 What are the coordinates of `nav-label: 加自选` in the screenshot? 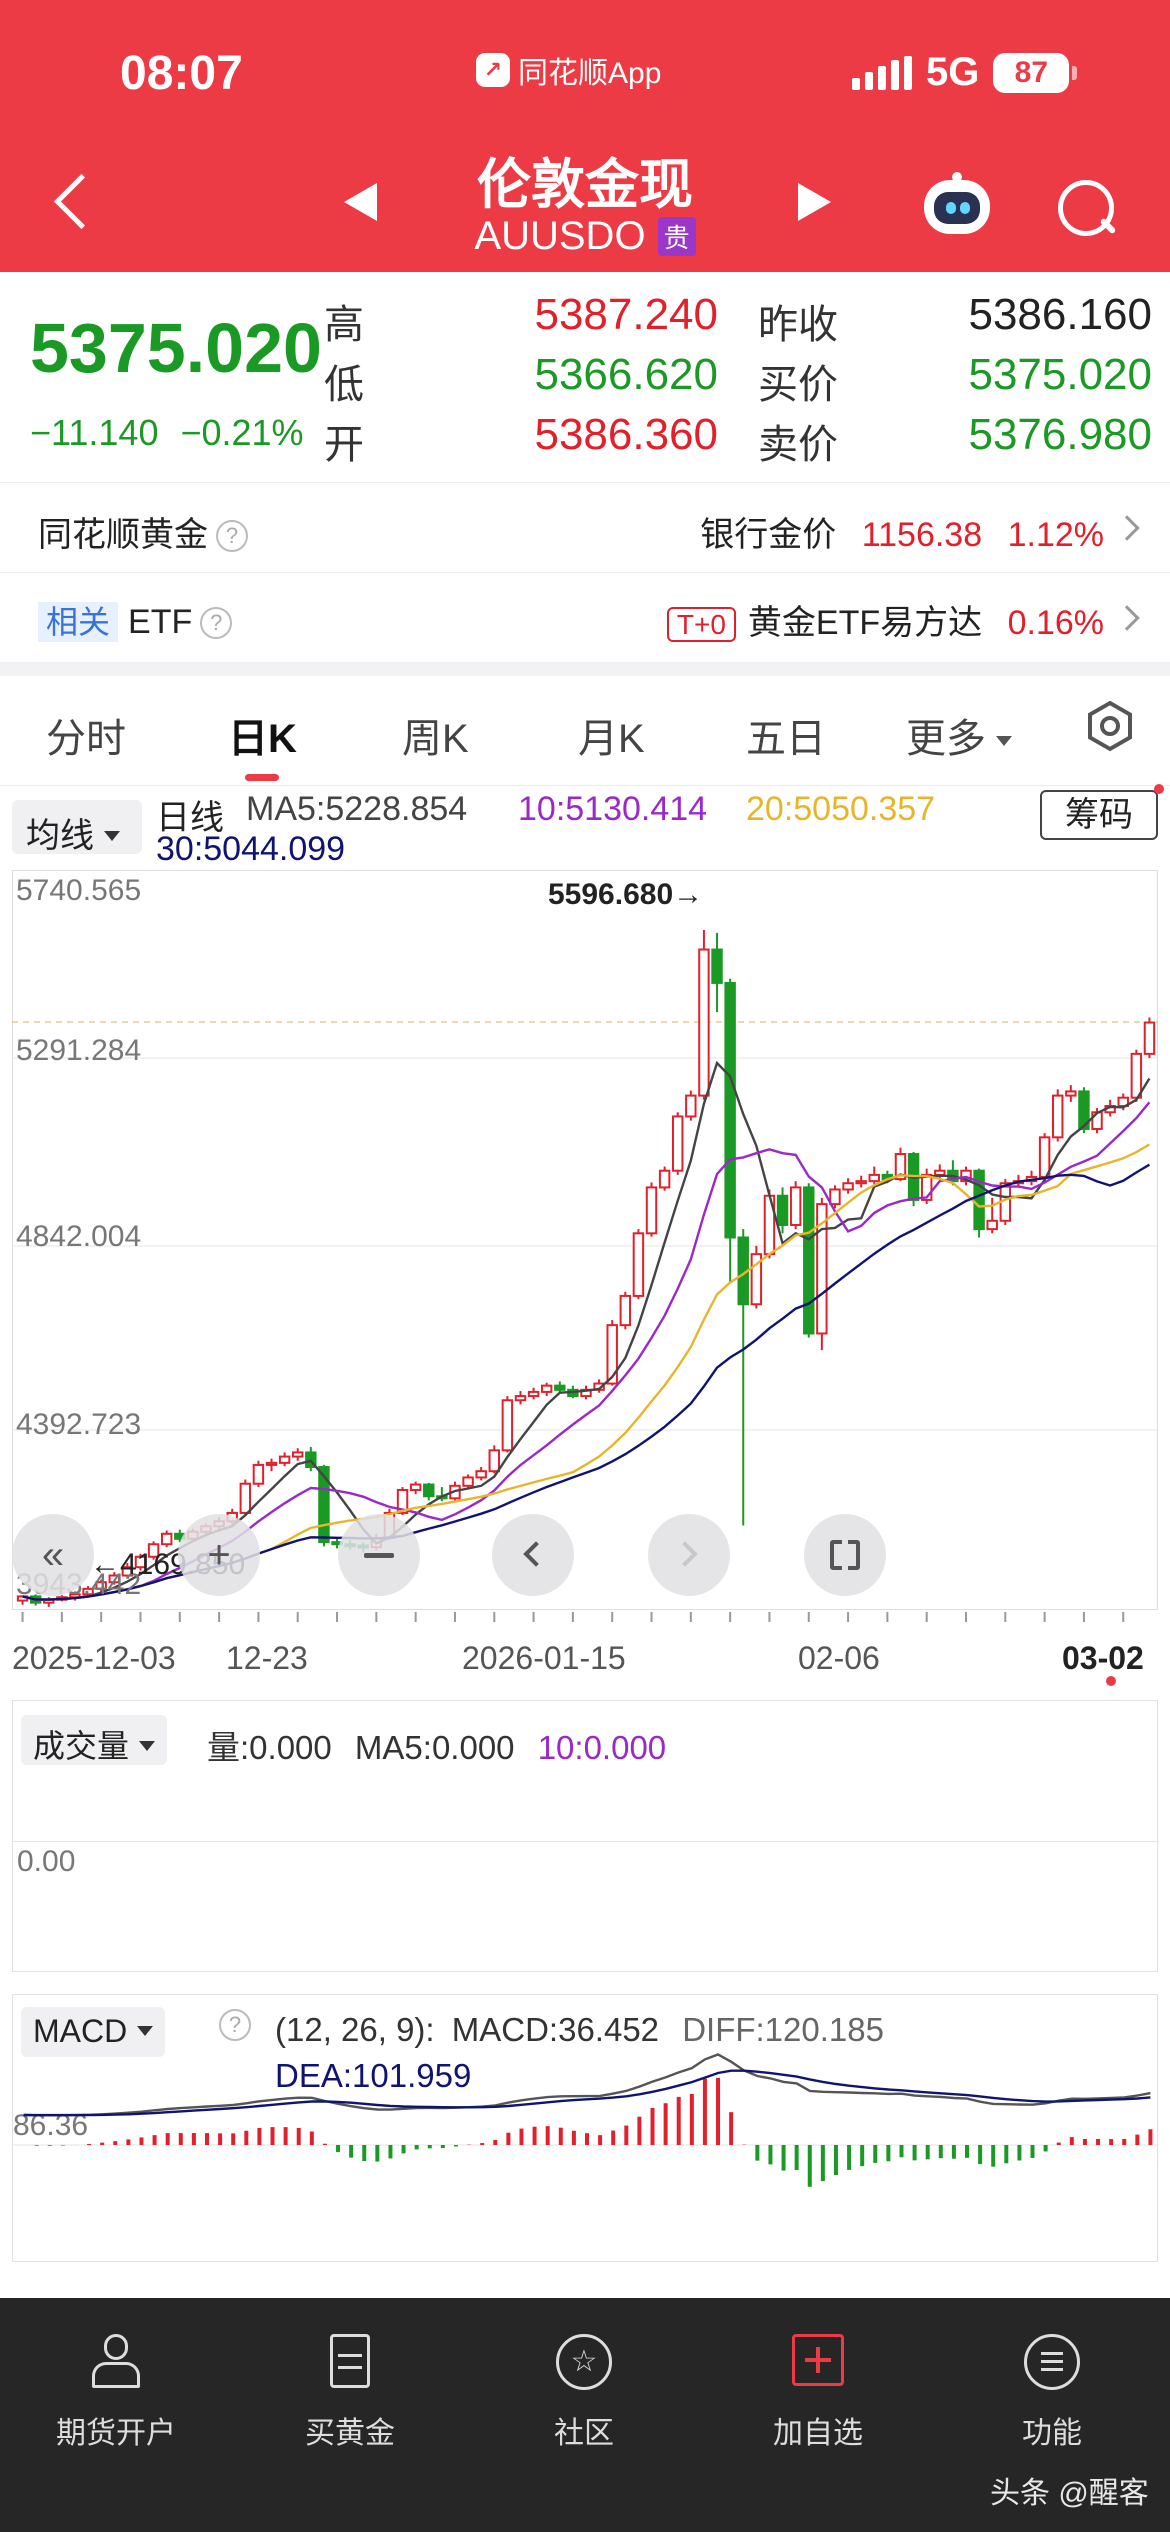 It's located at (818, 2433).